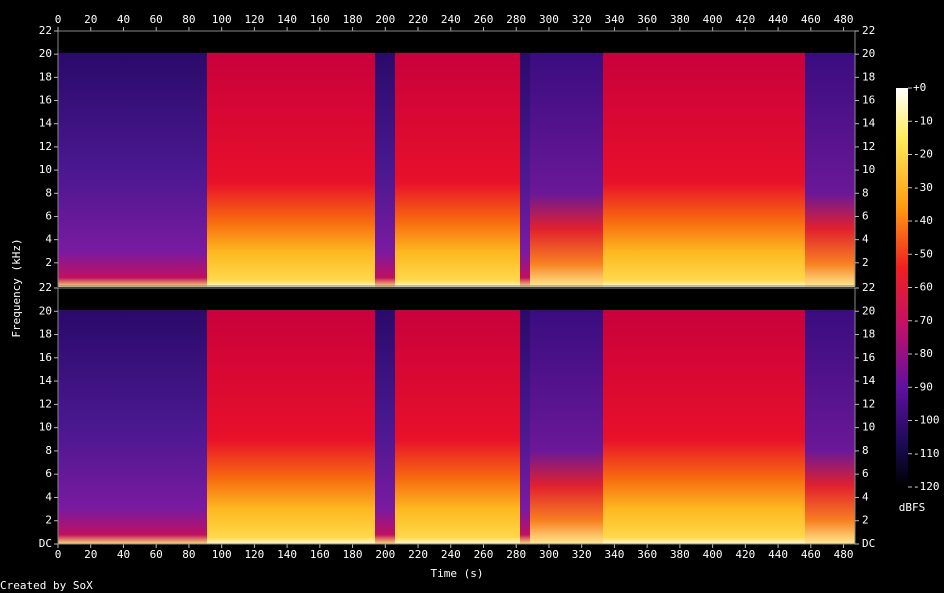 This screenshot has width=944, height=593. Describe the element at coordinates (923, 120) in the screenshot. I see `colorbar-tick-label: -10` at that location.